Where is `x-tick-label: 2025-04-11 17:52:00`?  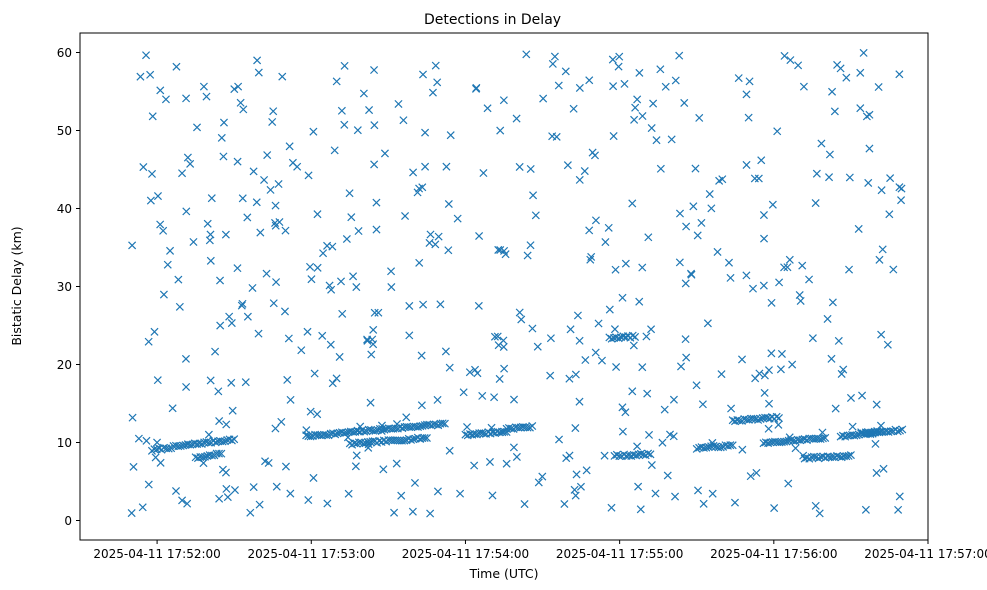
x-tick-label: 2025-04-11 17:52:00 is located at coordinates (156, 554).